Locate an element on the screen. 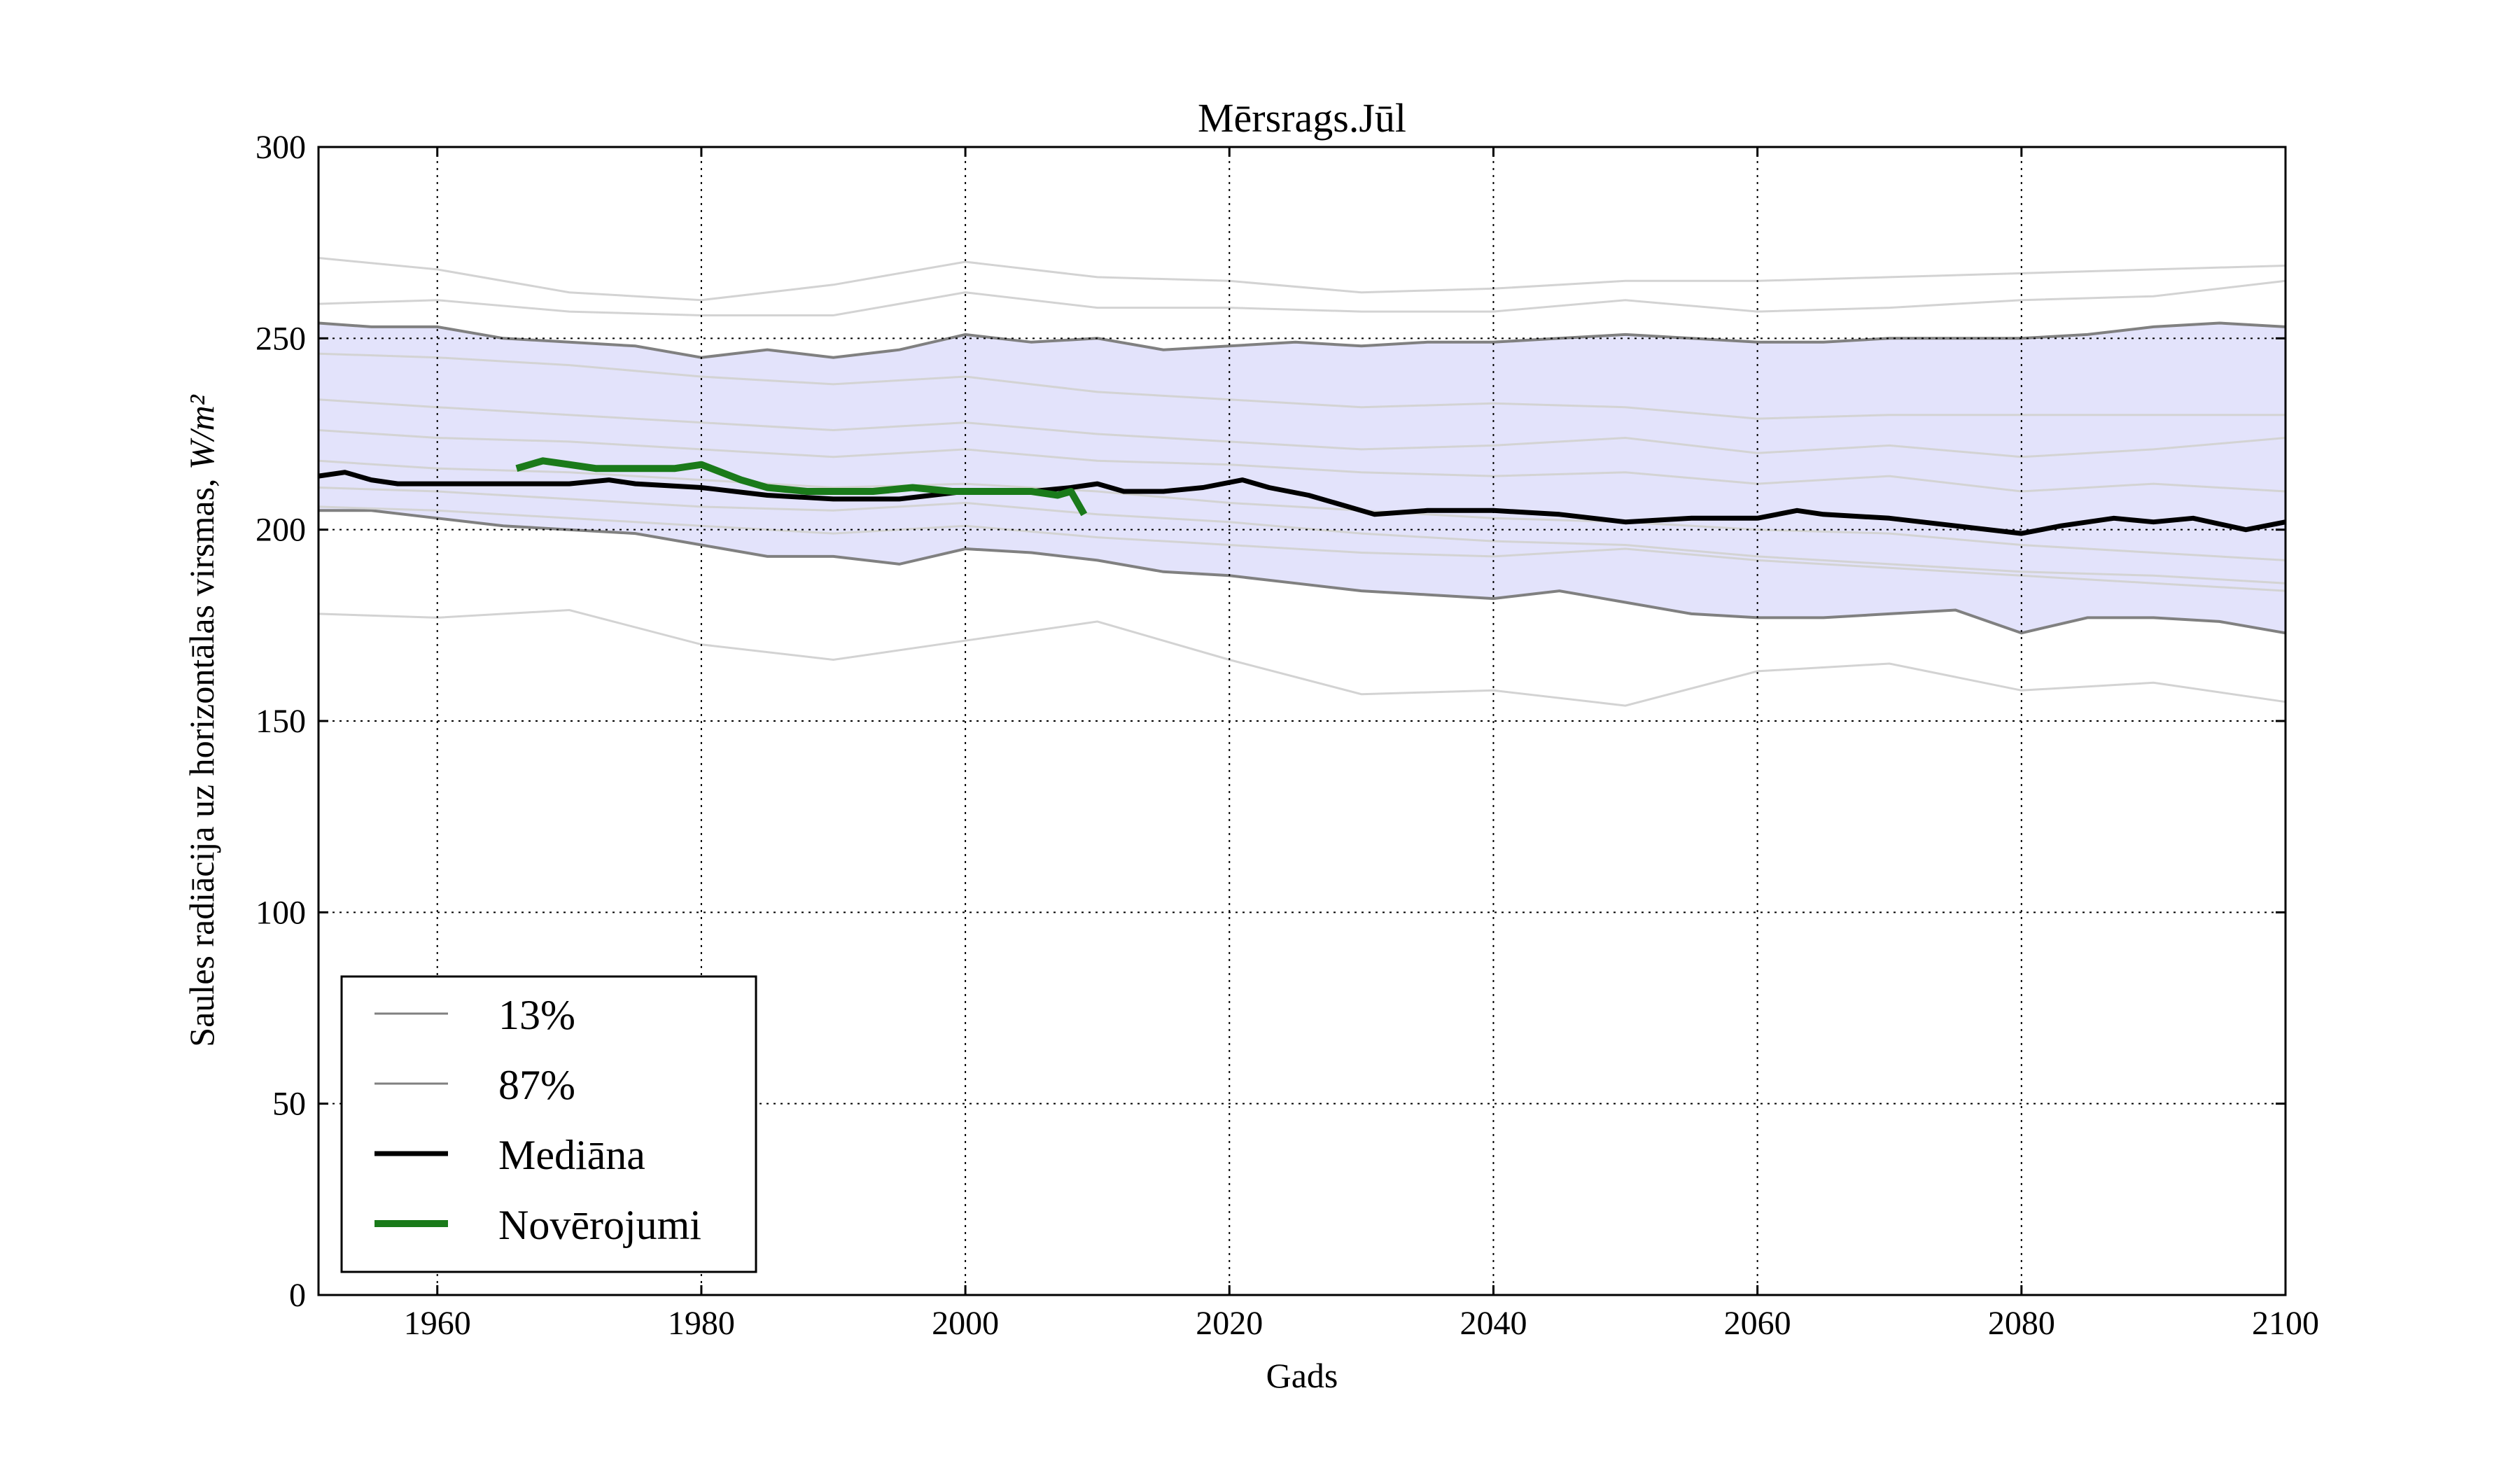 This screenshot has width=2520, height=1470. legend-label-observations: Novērojumi is located at coordinates (599, 1225).